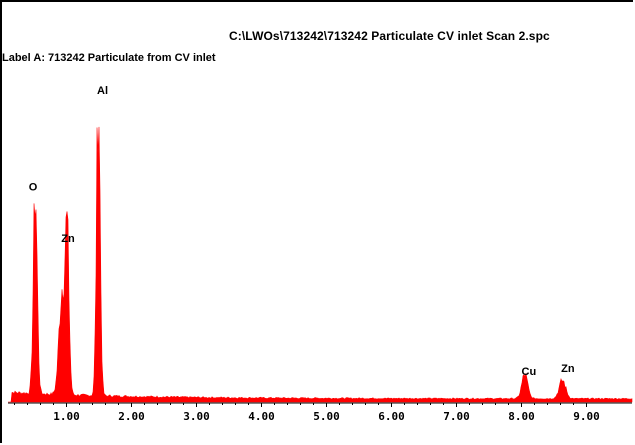 Image resolution: width=635 pixels, height=445 pixels. Describe the element at coordinates (102, 91) in the screenshot. I see `peak-label: Al` at that location.